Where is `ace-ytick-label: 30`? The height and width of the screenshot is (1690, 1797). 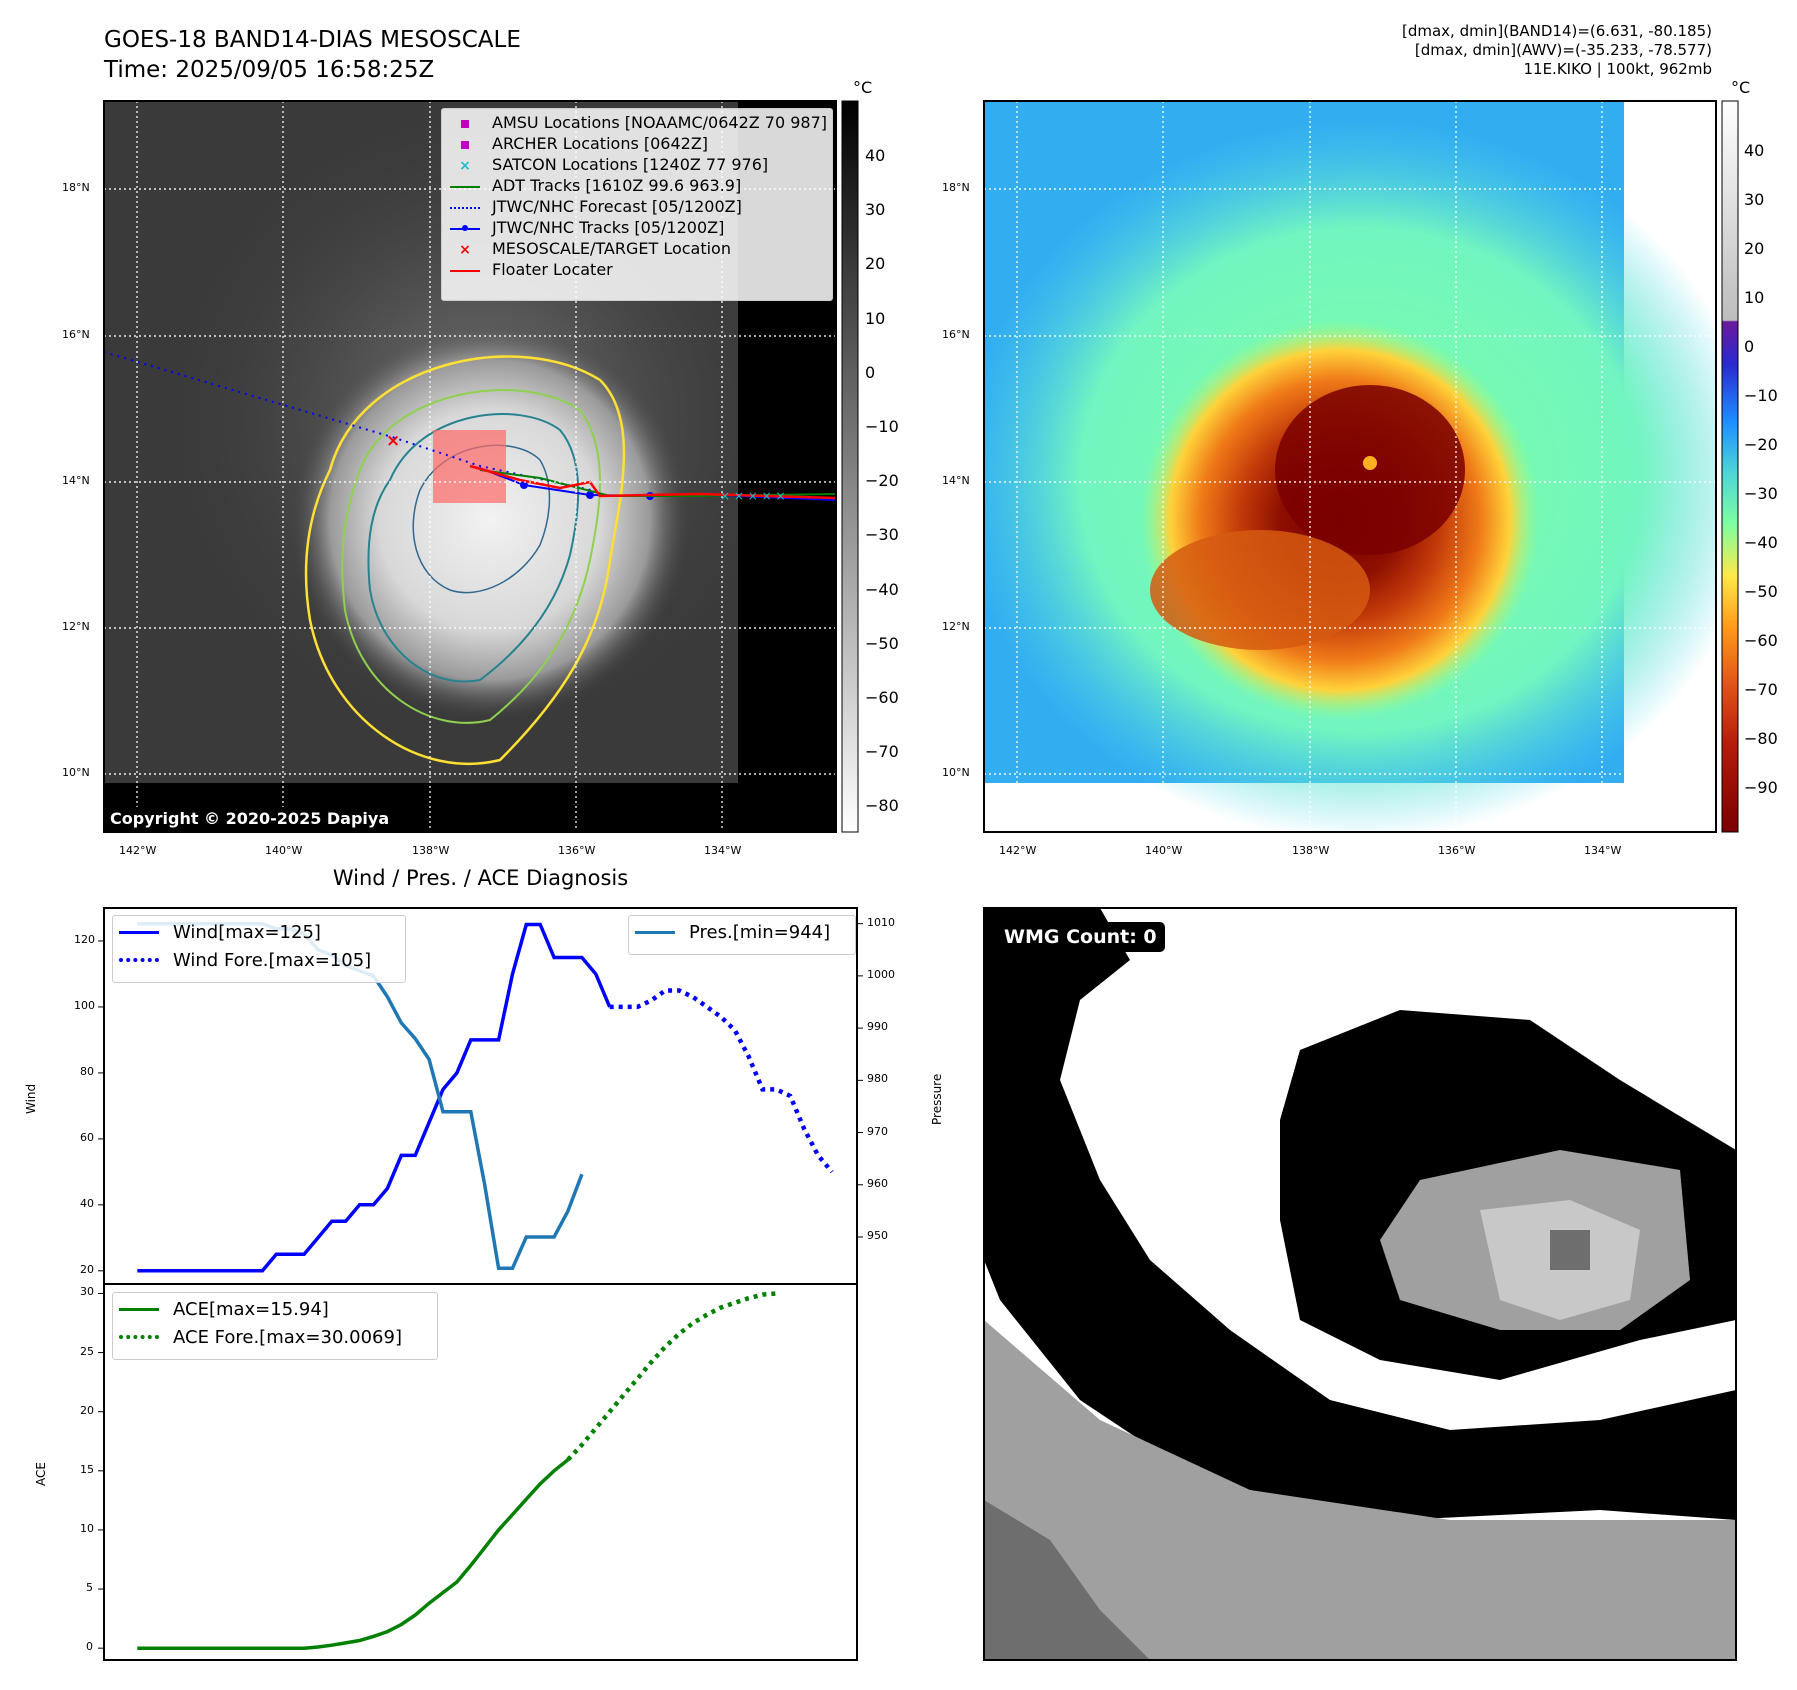
ace-ytick-label: 30 is located at coordinates (87, 1292).